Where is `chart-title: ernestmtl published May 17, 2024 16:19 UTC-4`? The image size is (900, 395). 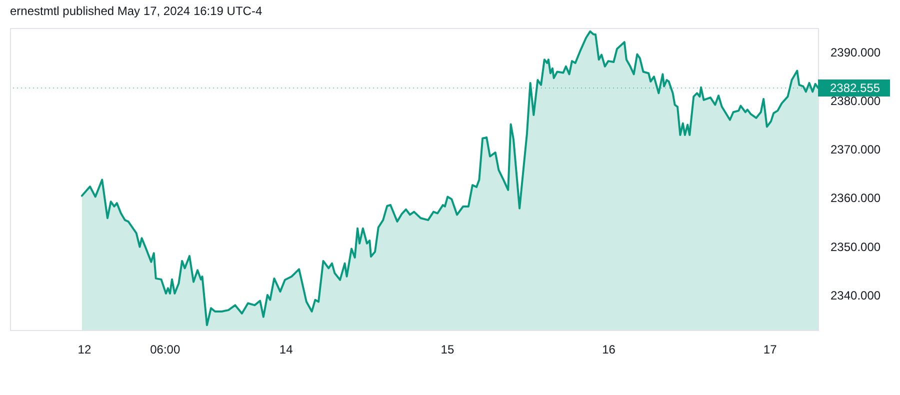 chart-title: ernestmtl published May 17, 2024 16:19 UTC-4 is located at coordinates (136, 11).